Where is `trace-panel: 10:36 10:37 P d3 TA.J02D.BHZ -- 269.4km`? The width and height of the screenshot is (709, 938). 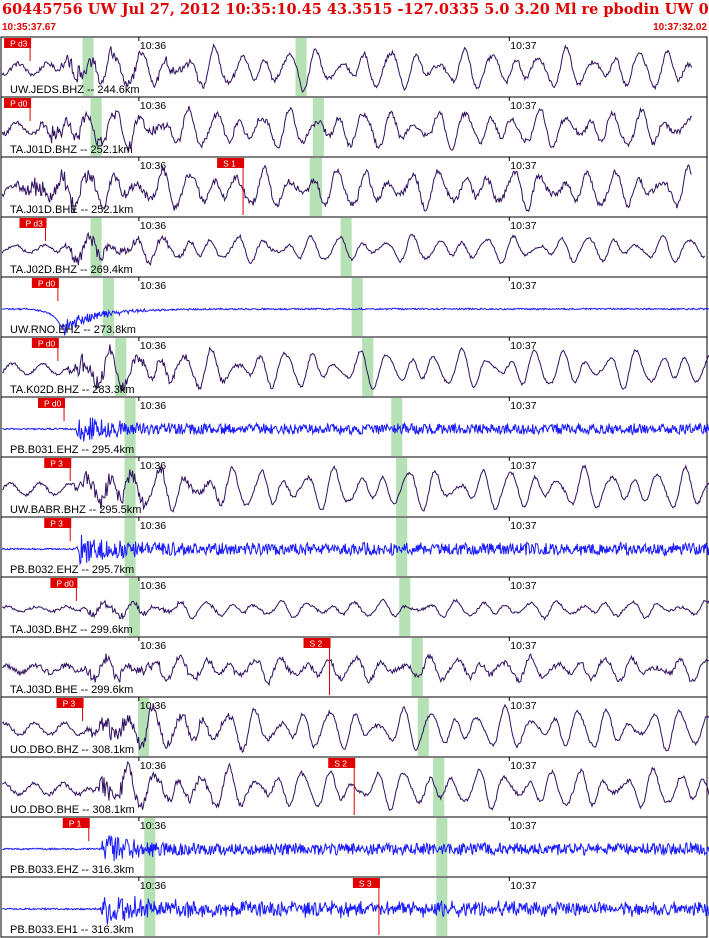
trace-panel: 10:36 10:37 P d3 TA.J02D.BHZ -- 269.4km is located at coordinates (354, 247).